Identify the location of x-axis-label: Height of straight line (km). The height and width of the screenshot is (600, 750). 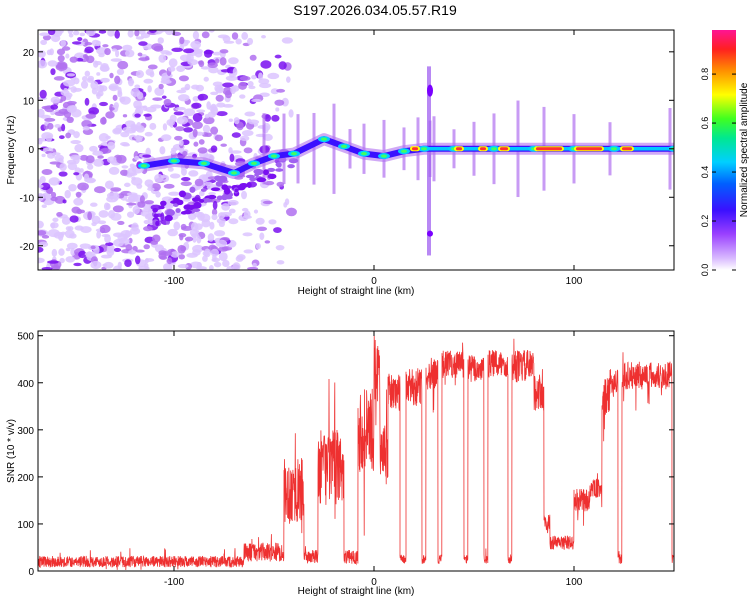
(356, 291).